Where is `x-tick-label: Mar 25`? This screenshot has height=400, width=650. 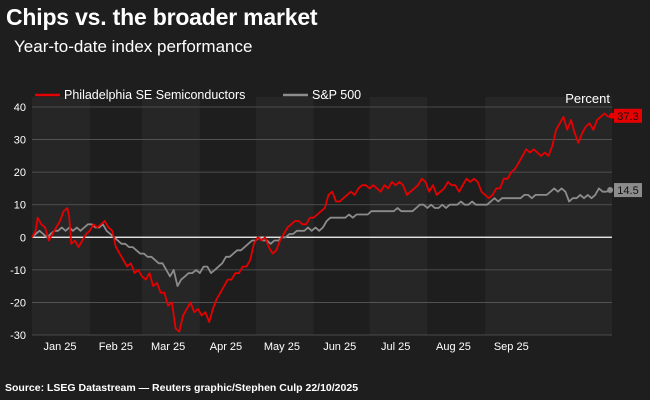
x-tick-label: Mar 25 is located at coordinates (168, 347).